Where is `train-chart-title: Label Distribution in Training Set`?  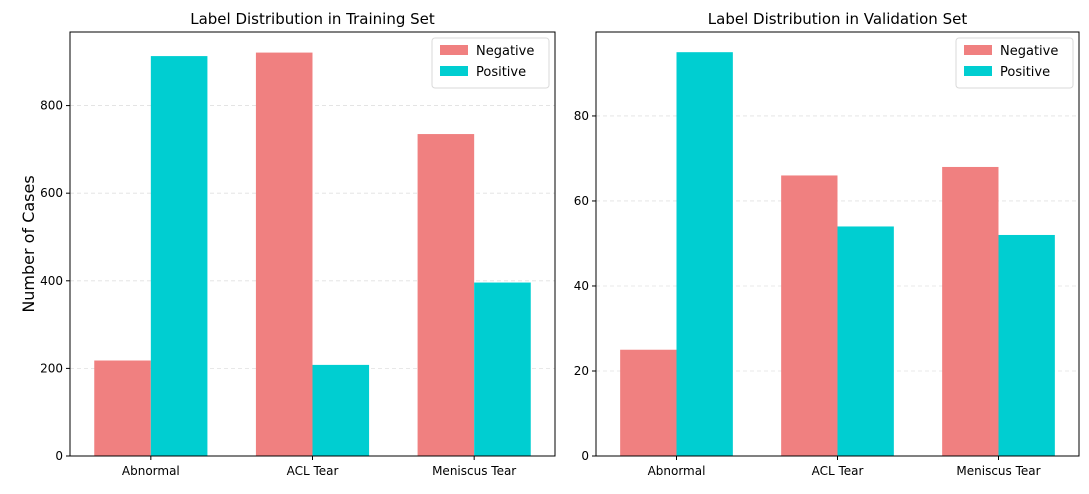
train-chart-title: Label Distribution in Training Set is located at coordinates (312, 19).